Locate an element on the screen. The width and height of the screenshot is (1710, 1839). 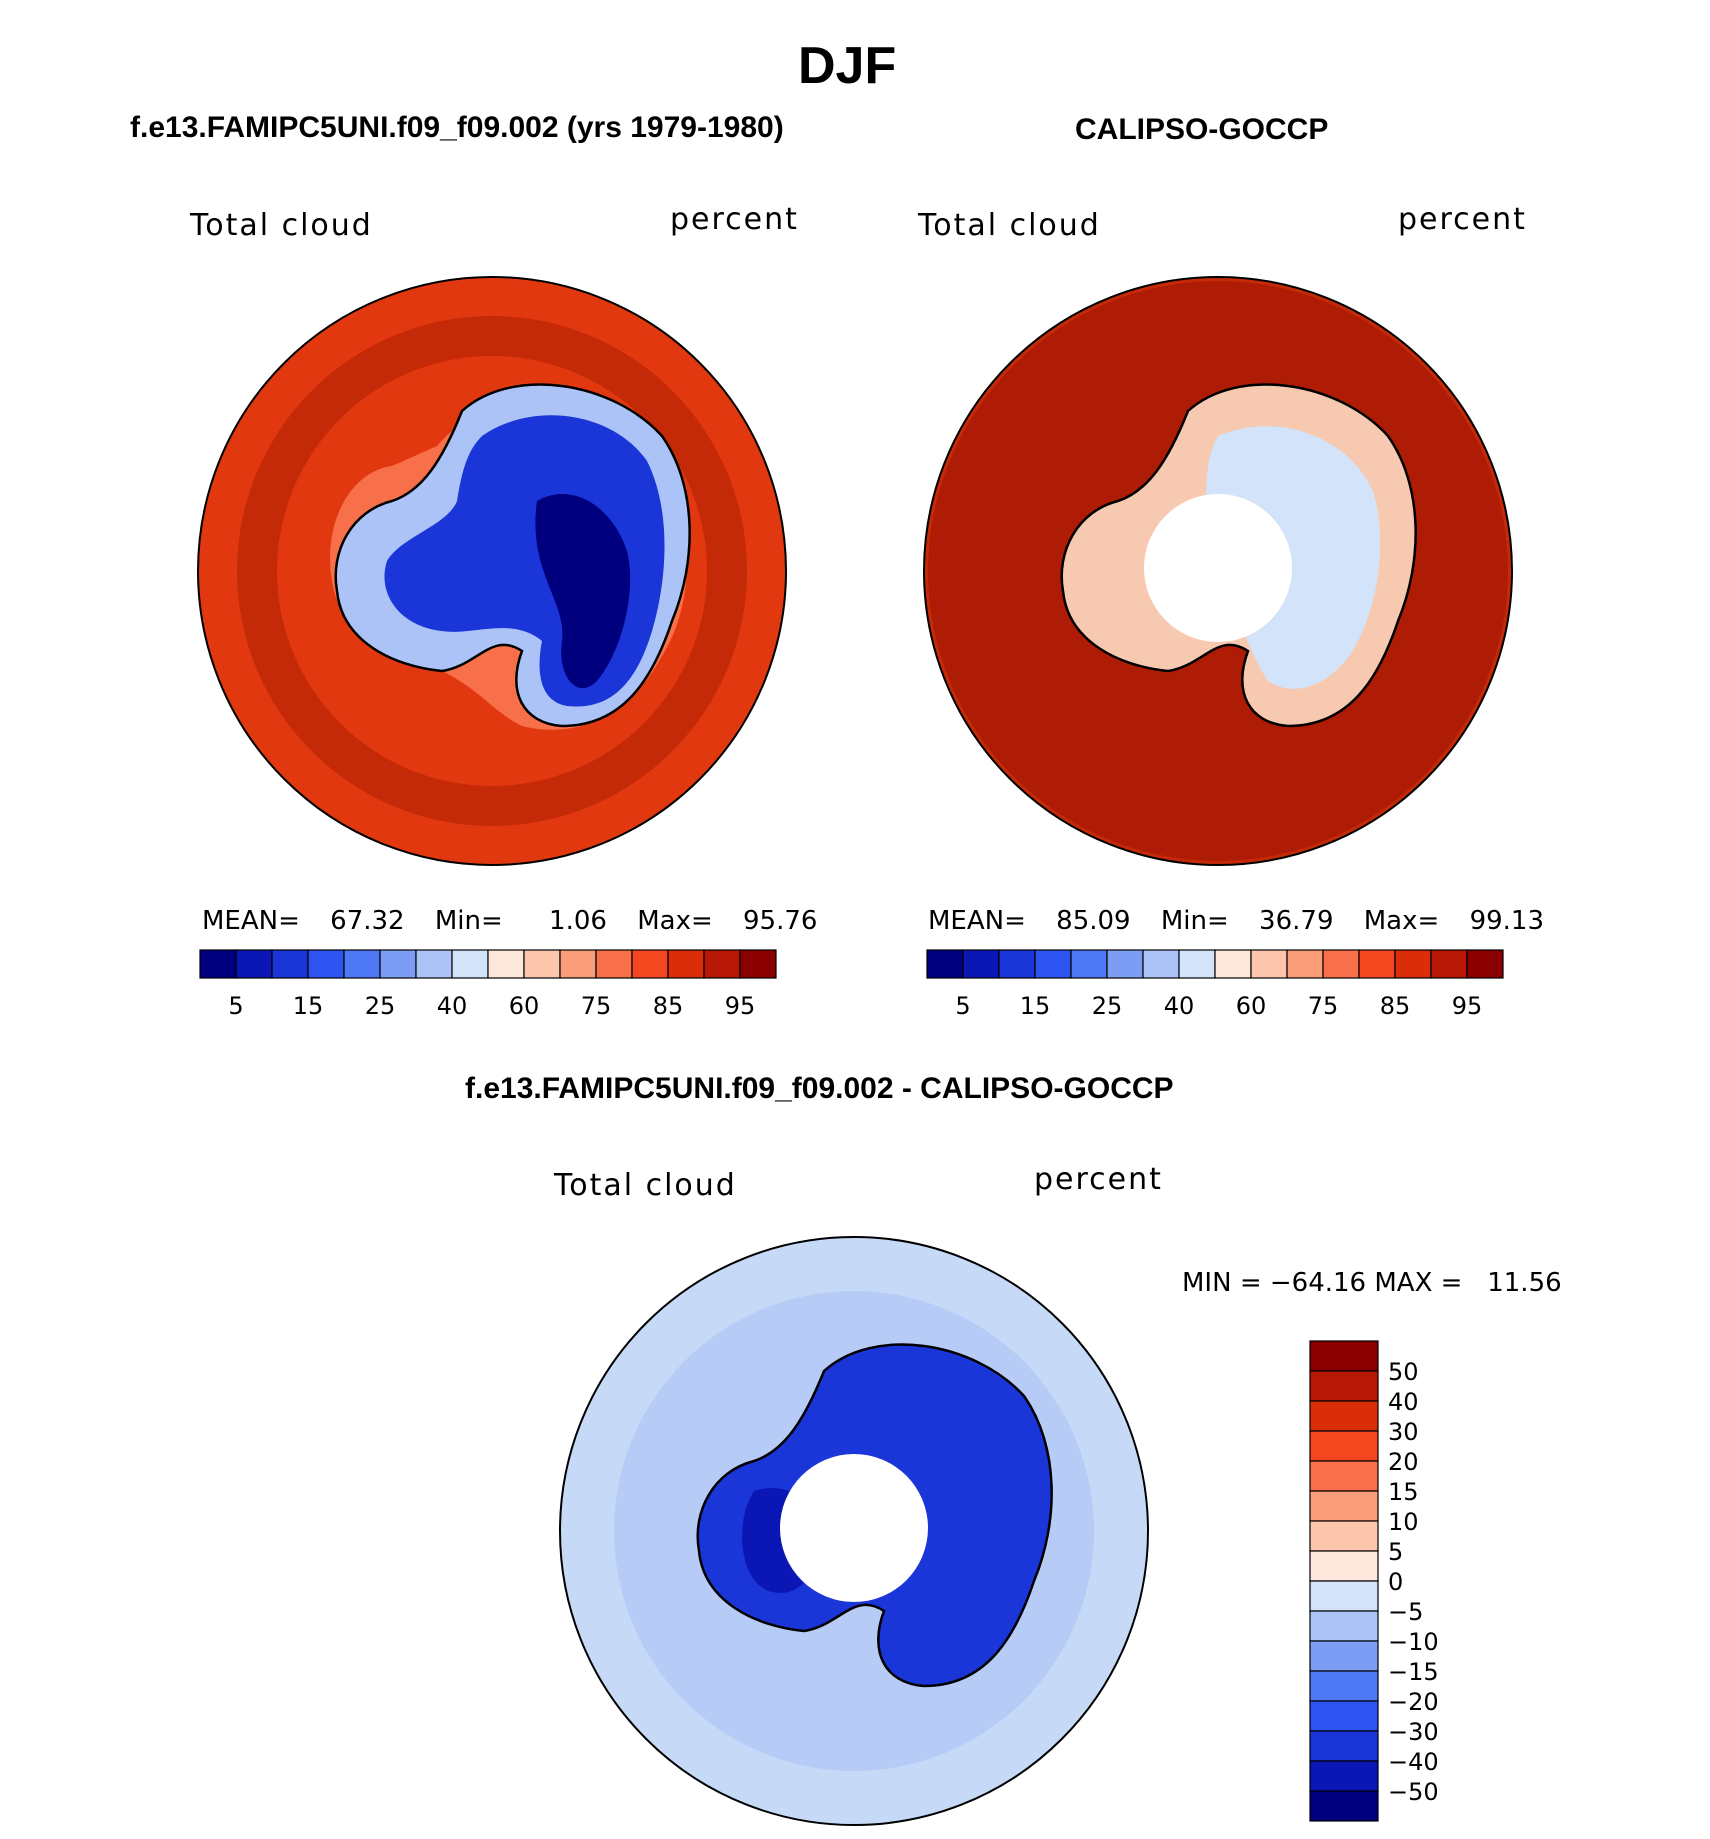
model-max-label: Max= is located at coordinates (675, 921).